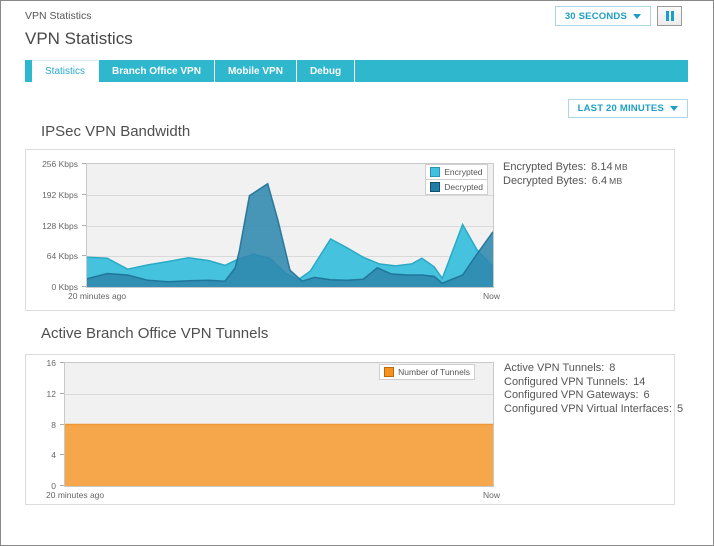 The width and height of the screenshot is (714, 546). I want to click on pause-icon, so click(669, 16).